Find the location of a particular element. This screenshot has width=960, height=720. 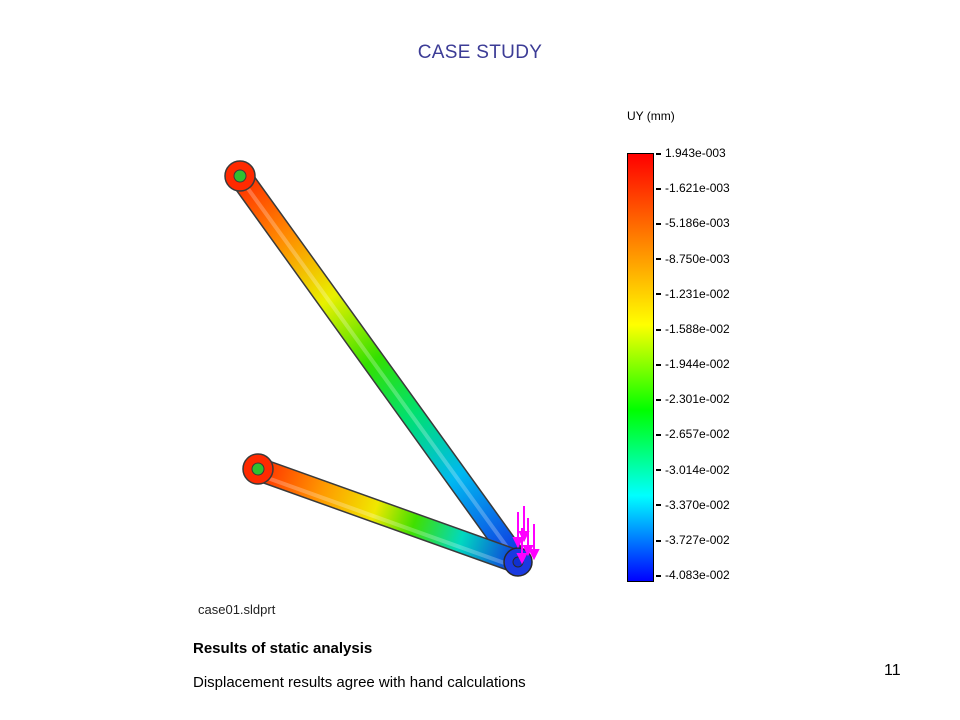

legend-label: -8.750e-003 is located at coordinates (693, 259).